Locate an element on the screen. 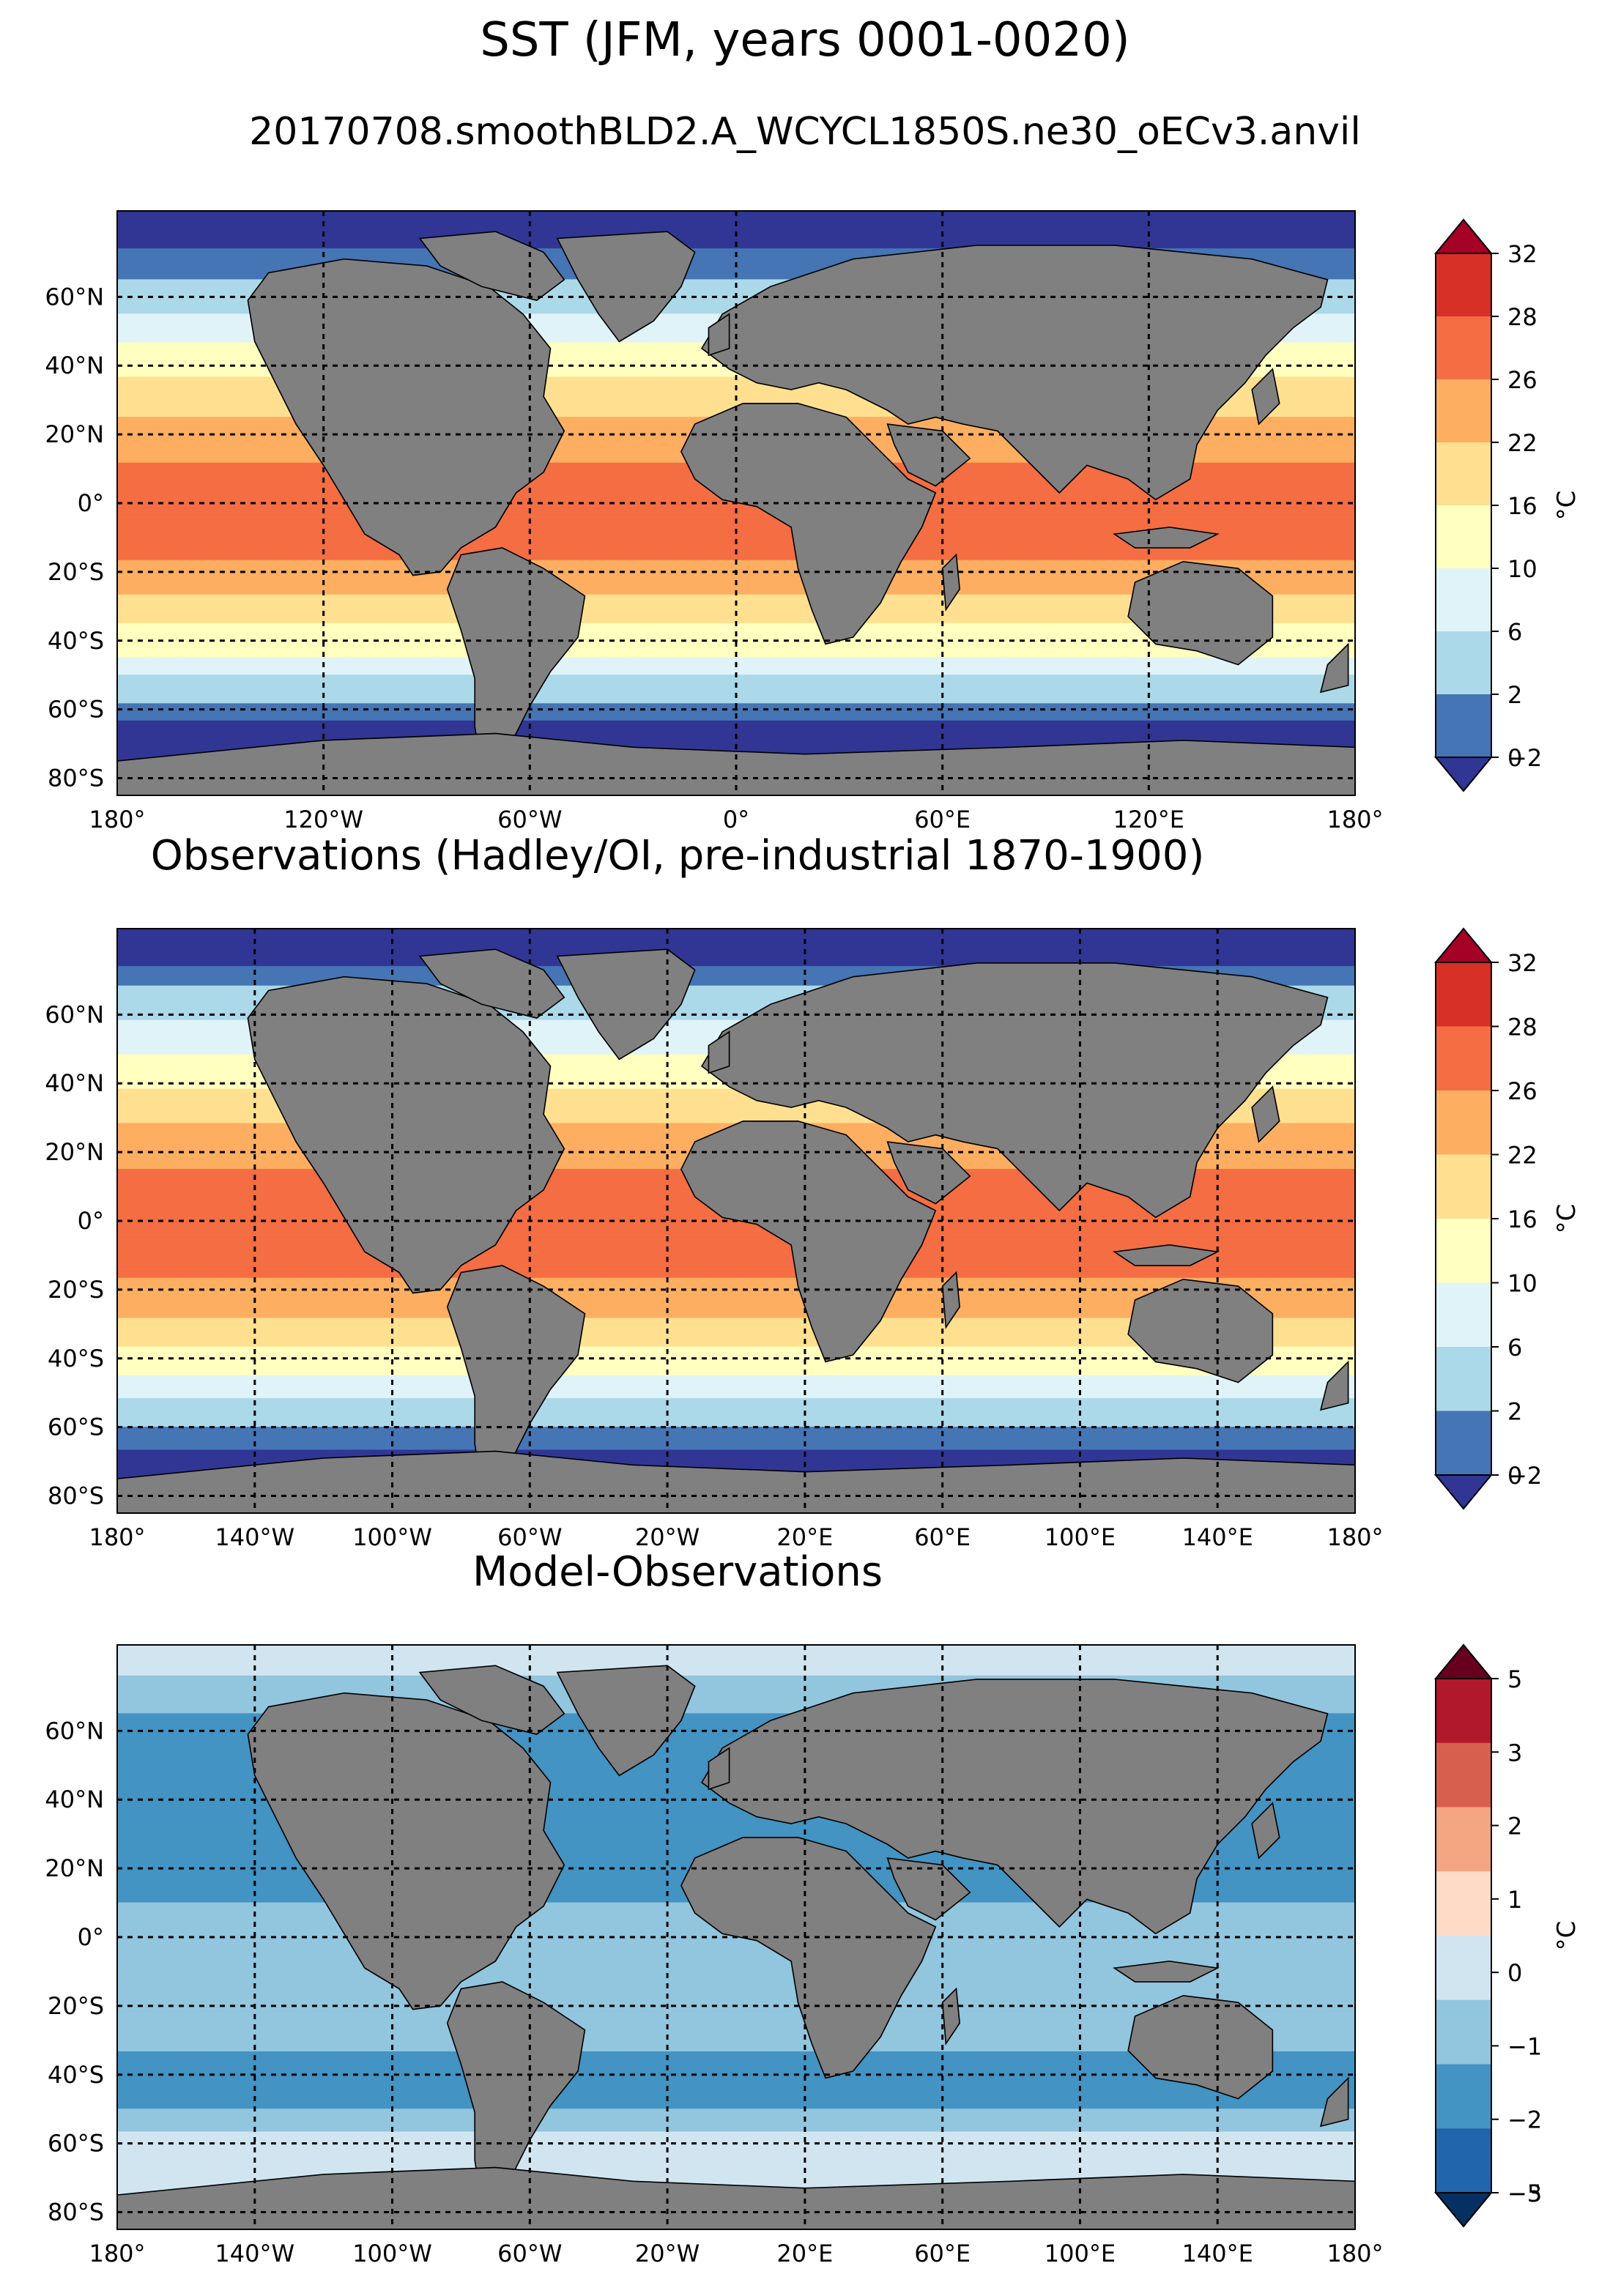 The height and width of the screenshot is (2296, 1610). colorbar-tick-label: 26 is located at coordinates (1522, 1091).